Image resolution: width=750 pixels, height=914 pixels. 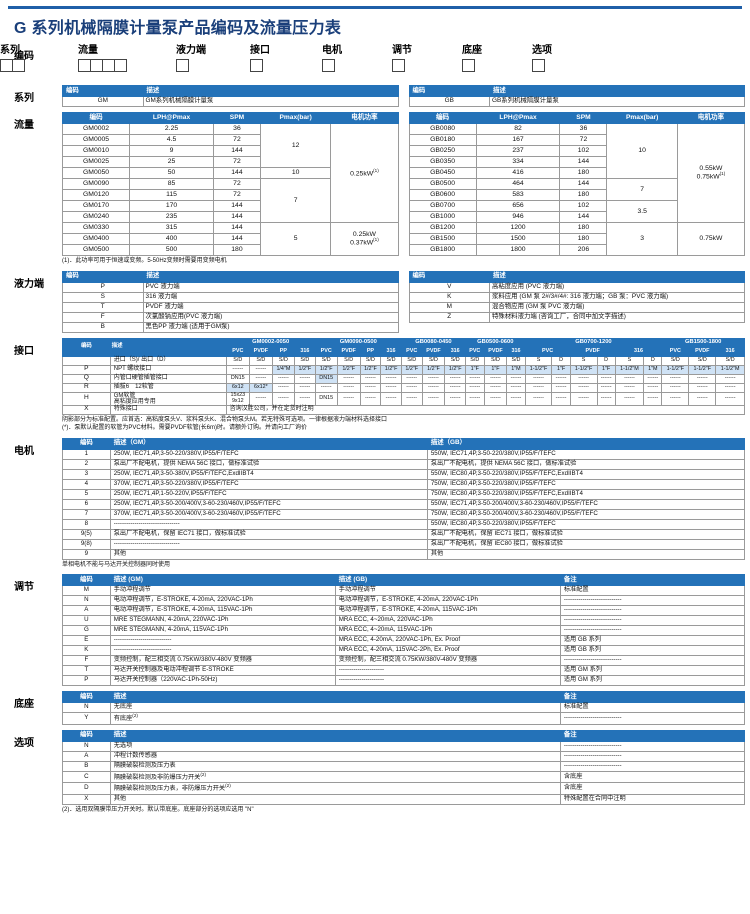 What do you see at coordinates (96, 162) in the screenshot?
I see `cell-code: GM0025` at bounding box center [96, 162].